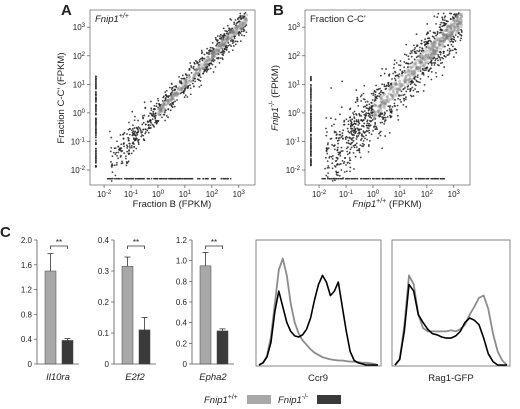 The width and height of the screenshot is (520, 409). What do you see at coordinates (294, 84) in the screenshot?
I see `y-tick-label: 101` at bounding box center [294, 84].